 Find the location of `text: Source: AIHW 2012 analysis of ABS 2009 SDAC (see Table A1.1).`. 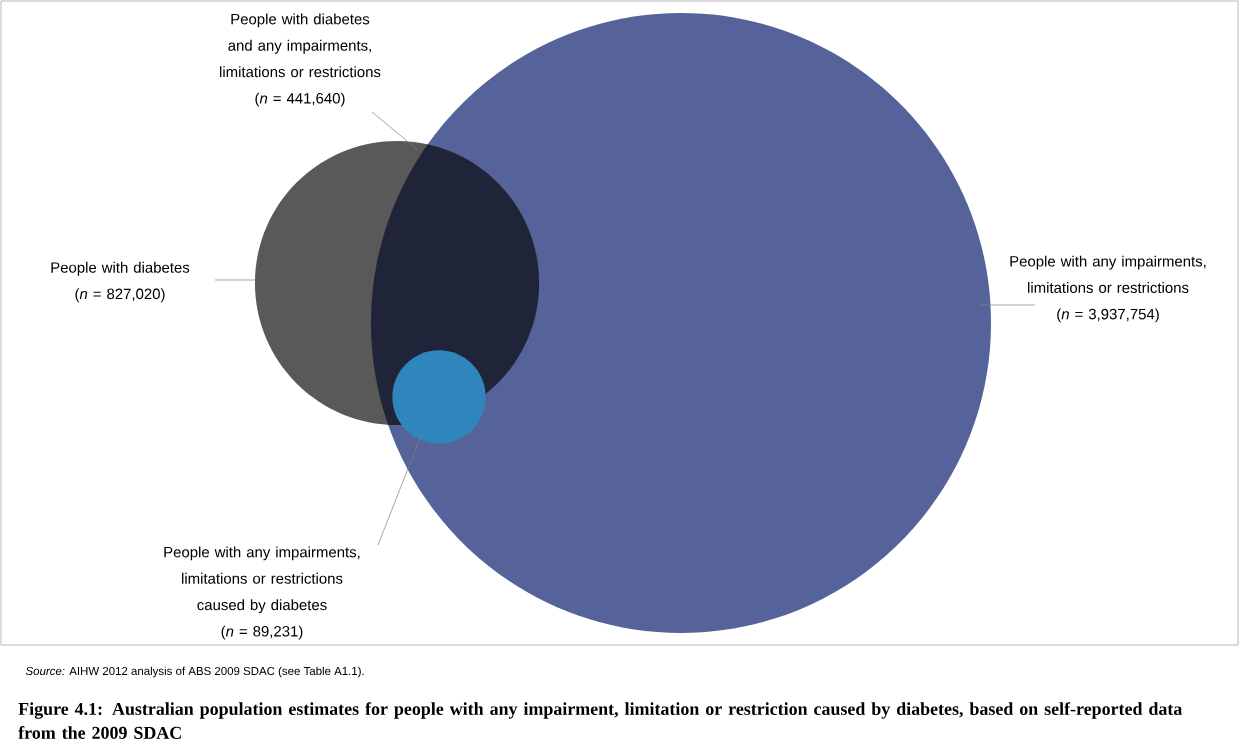

text: Source: AIHW 2012 analysis of ABS 2009 SDAC (see Table A1.1). is located at coordinates (194, 672).